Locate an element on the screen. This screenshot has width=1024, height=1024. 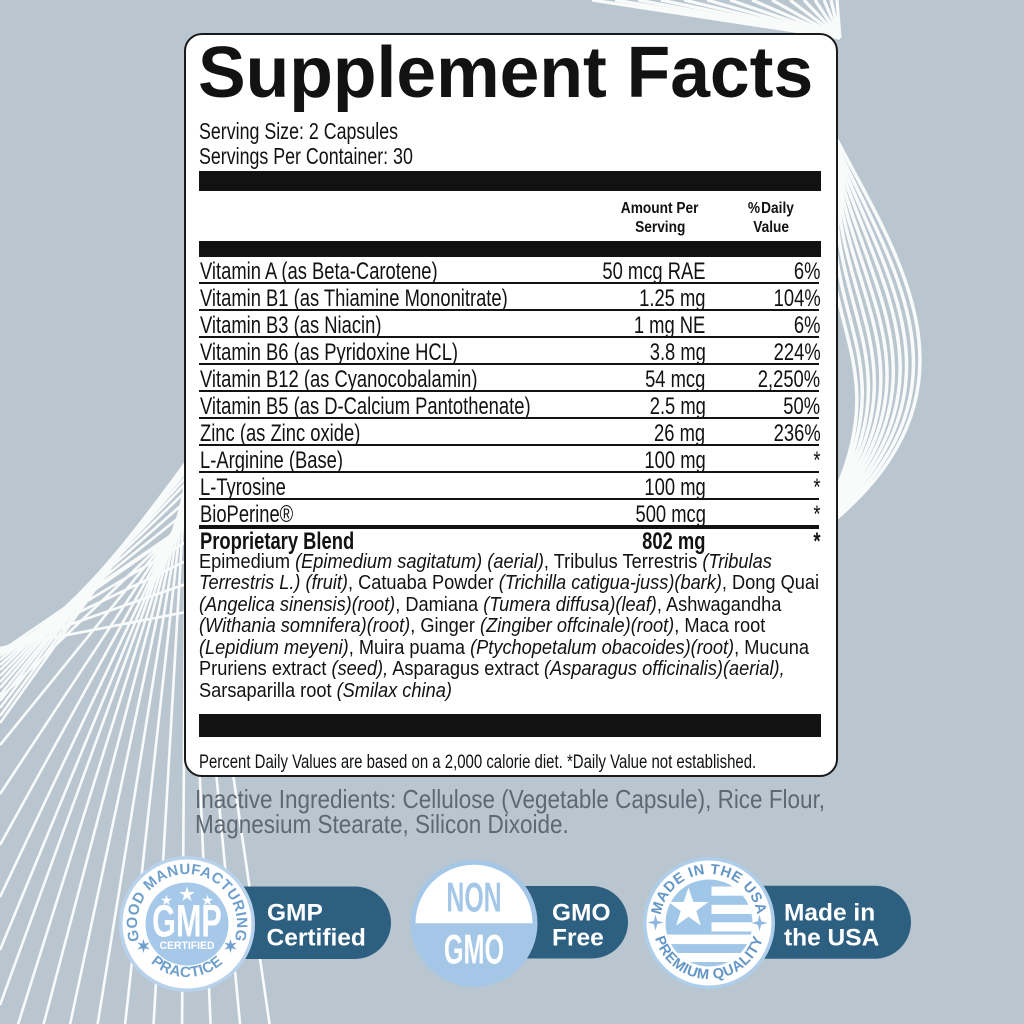
svg-text: Made in is located at coordinates (829, 913).